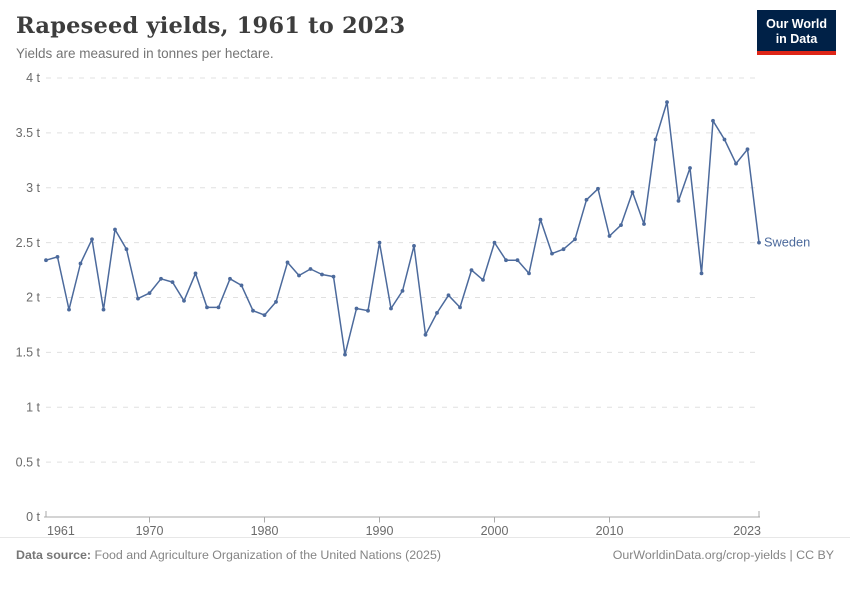 This screenshot has height=600, width=850. I want to click on logo-line-2: in Data, so click(796, 38).